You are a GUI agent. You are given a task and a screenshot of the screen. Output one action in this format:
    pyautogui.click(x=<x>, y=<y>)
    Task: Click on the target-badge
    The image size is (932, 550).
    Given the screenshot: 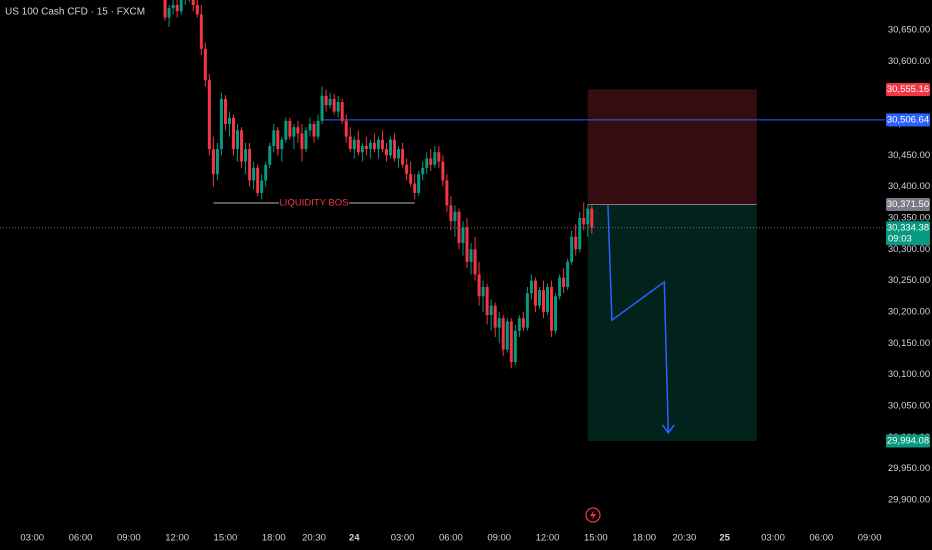 What is the action you would take?
    pyautogui.click(x=908, y=441)
    